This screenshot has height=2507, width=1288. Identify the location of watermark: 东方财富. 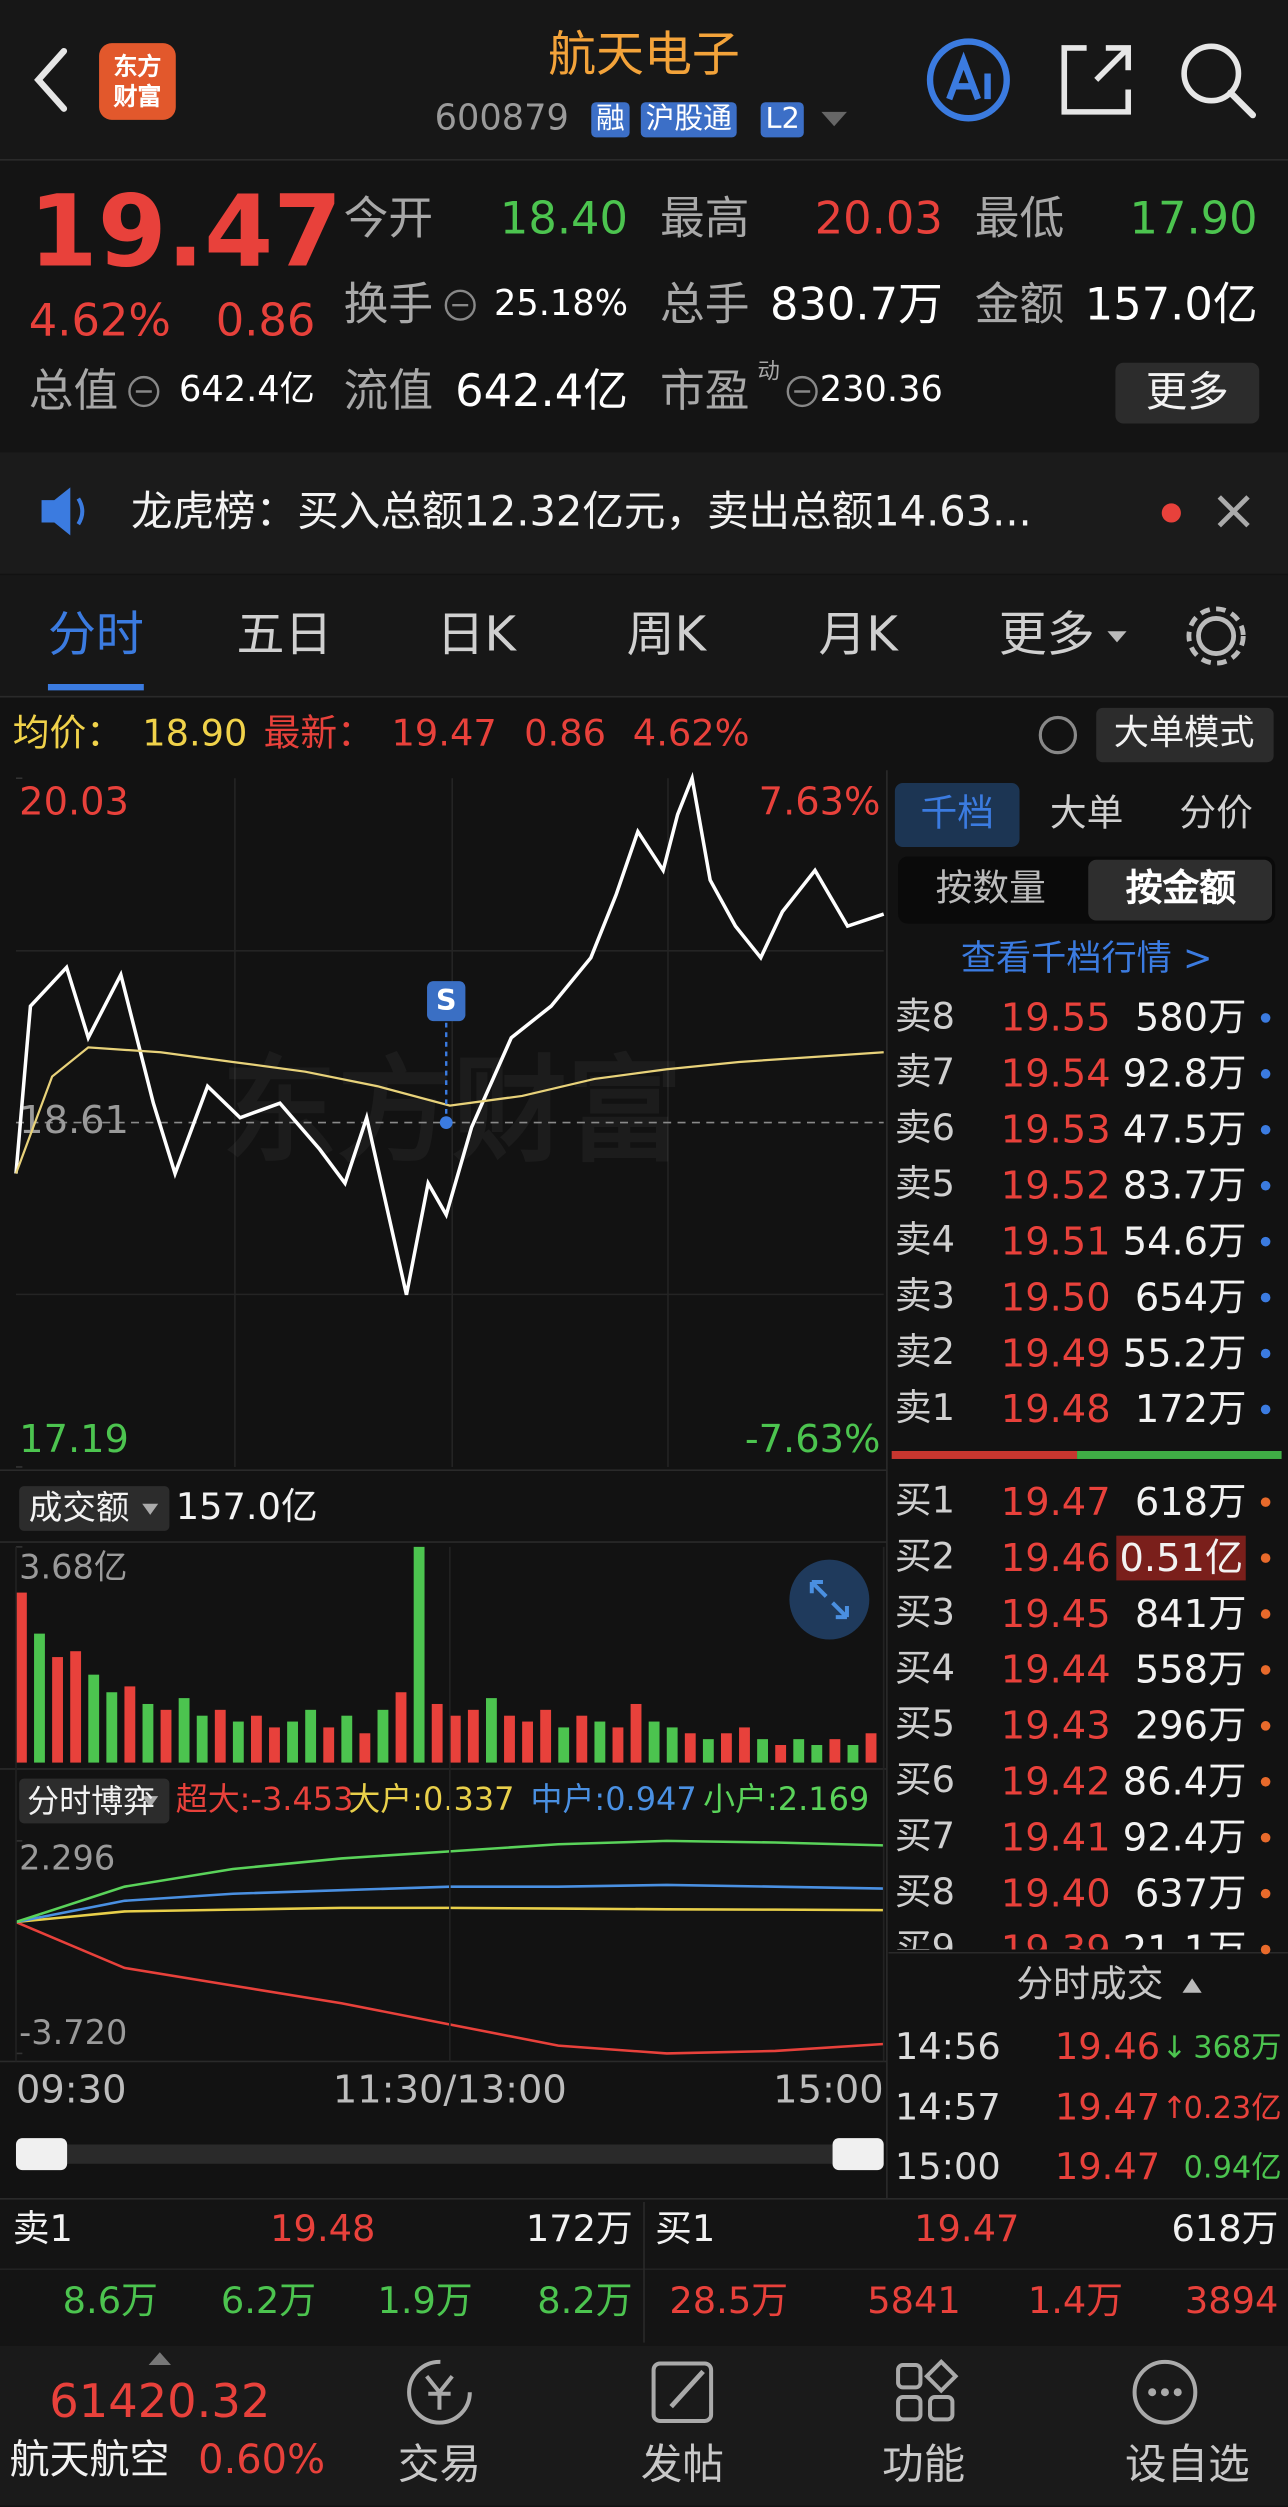
(452, 1111).